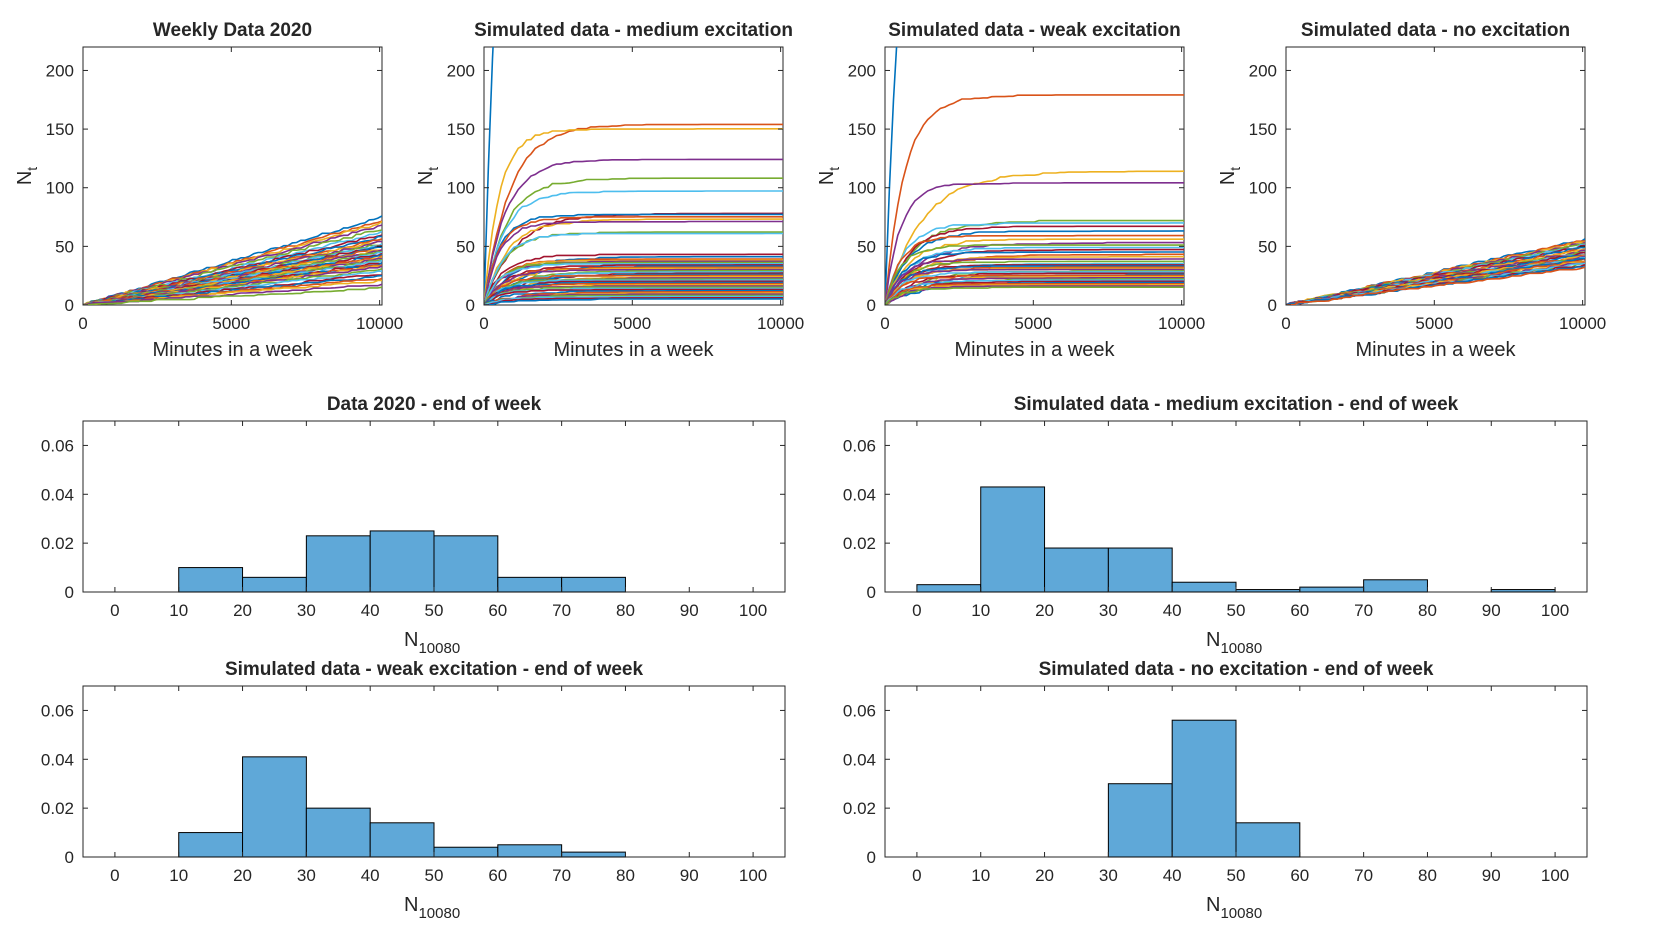 The width and height of the screenshot is (1661, 931). What do you see at coordinates (82, 323) in the screenshot?
I see `p1-xtick-label: 0` at bounding box center [82, 323].